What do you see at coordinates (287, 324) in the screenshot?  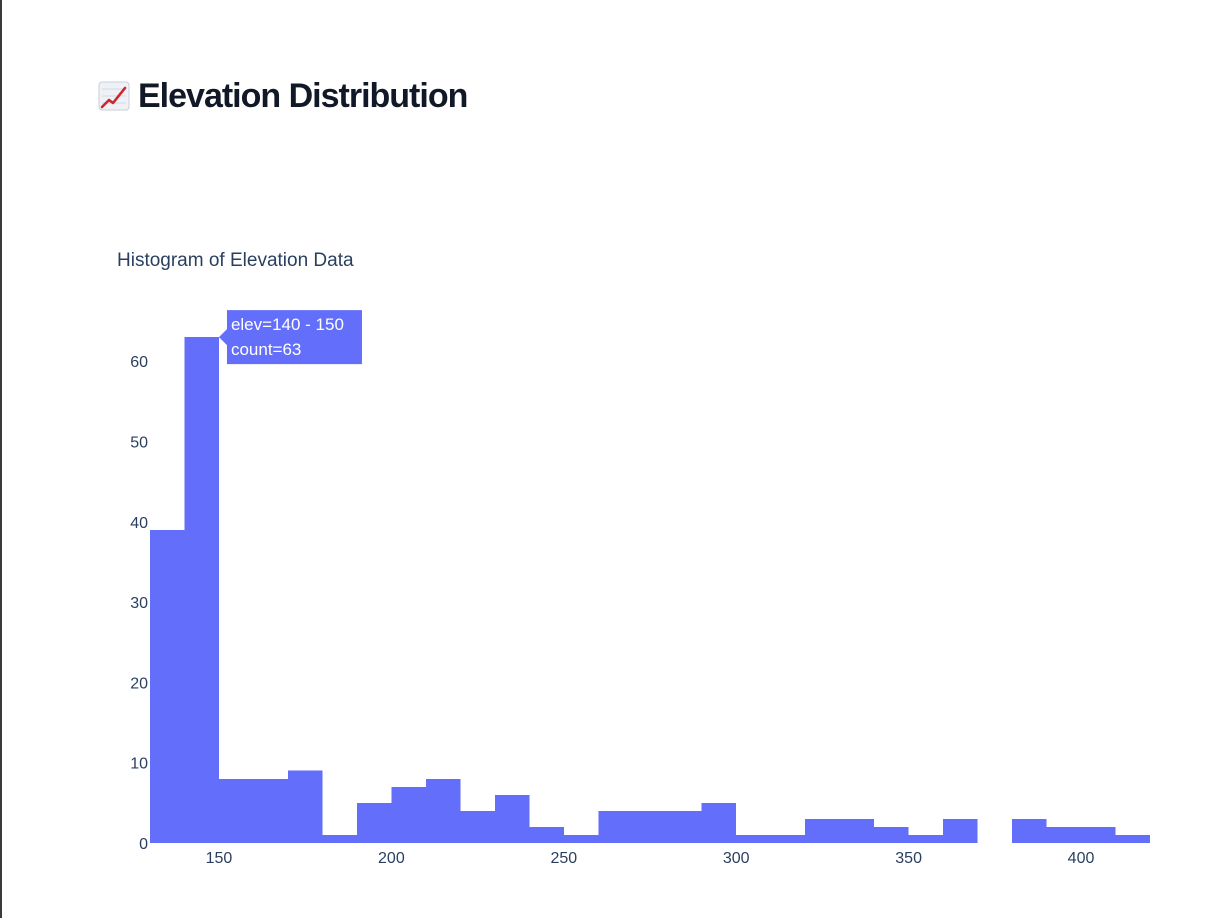 I see `tooltip-line-1: elev=140 - 150` at bounding box center [287, 324].